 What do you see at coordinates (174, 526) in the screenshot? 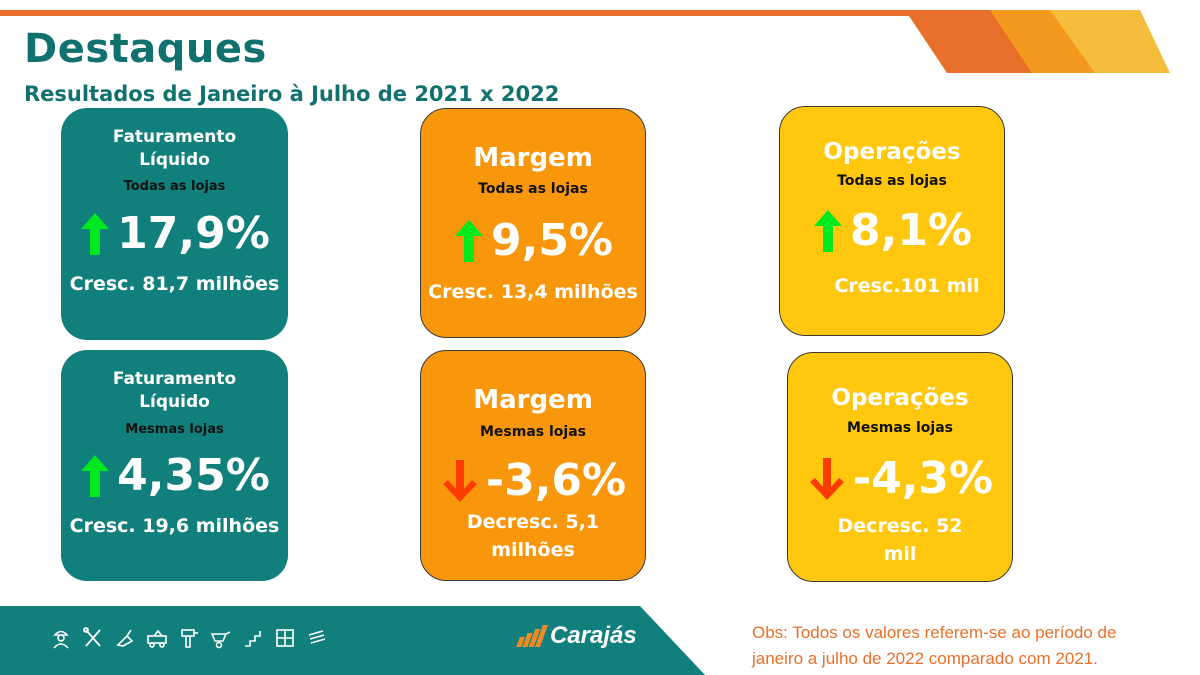
I see `card-detail: Cresc. 19,6 milhões` at bounding box center [174, 526].